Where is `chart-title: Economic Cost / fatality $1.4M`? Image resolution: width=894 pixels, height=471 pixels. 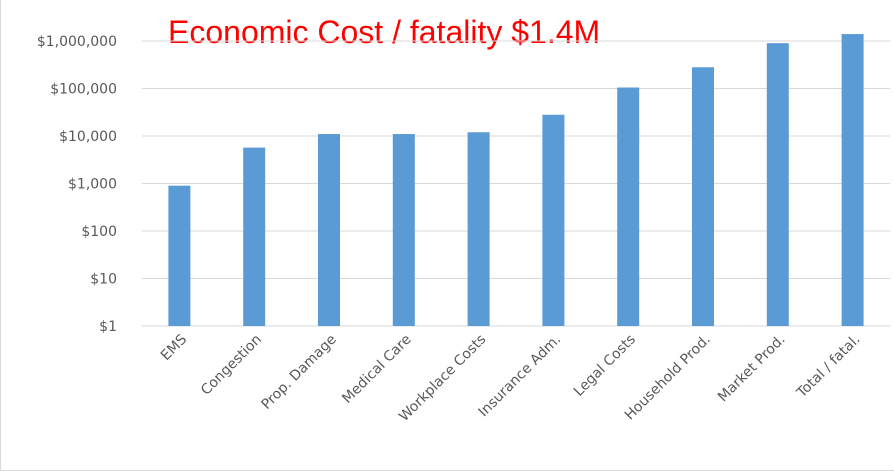
chart-title: Economic Cost / fatality $1.4M is located at coordinates (384, 32).